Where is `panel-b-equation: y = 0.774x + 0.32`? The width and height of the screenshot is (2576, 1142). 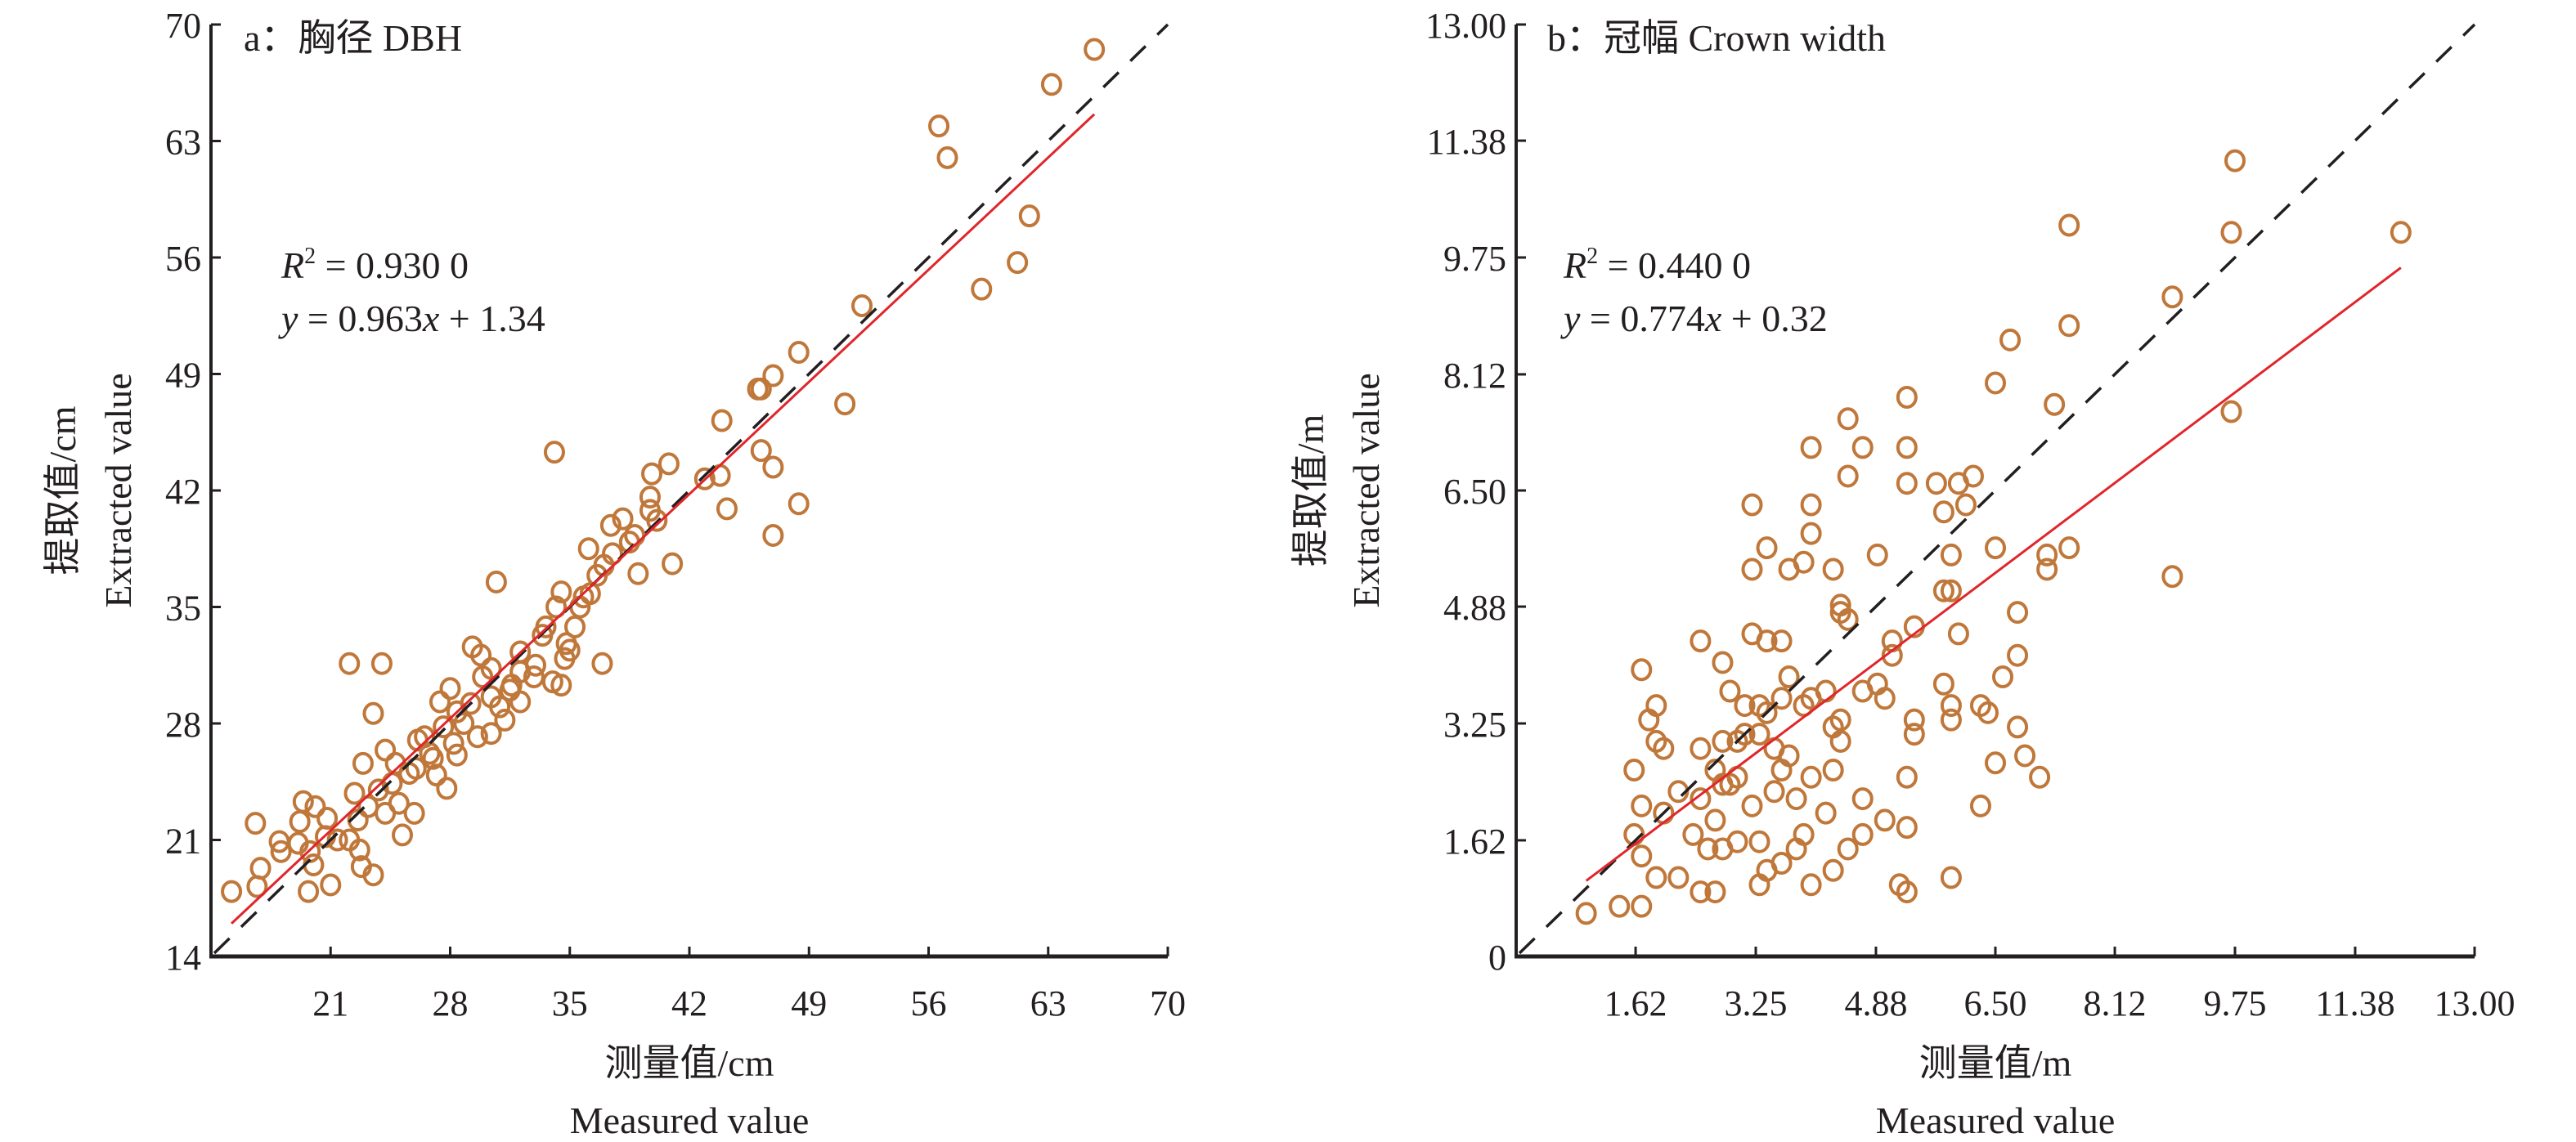 panel-b-equation: y = 0.774x + 0.32 is located at coordinates (1694, 318).